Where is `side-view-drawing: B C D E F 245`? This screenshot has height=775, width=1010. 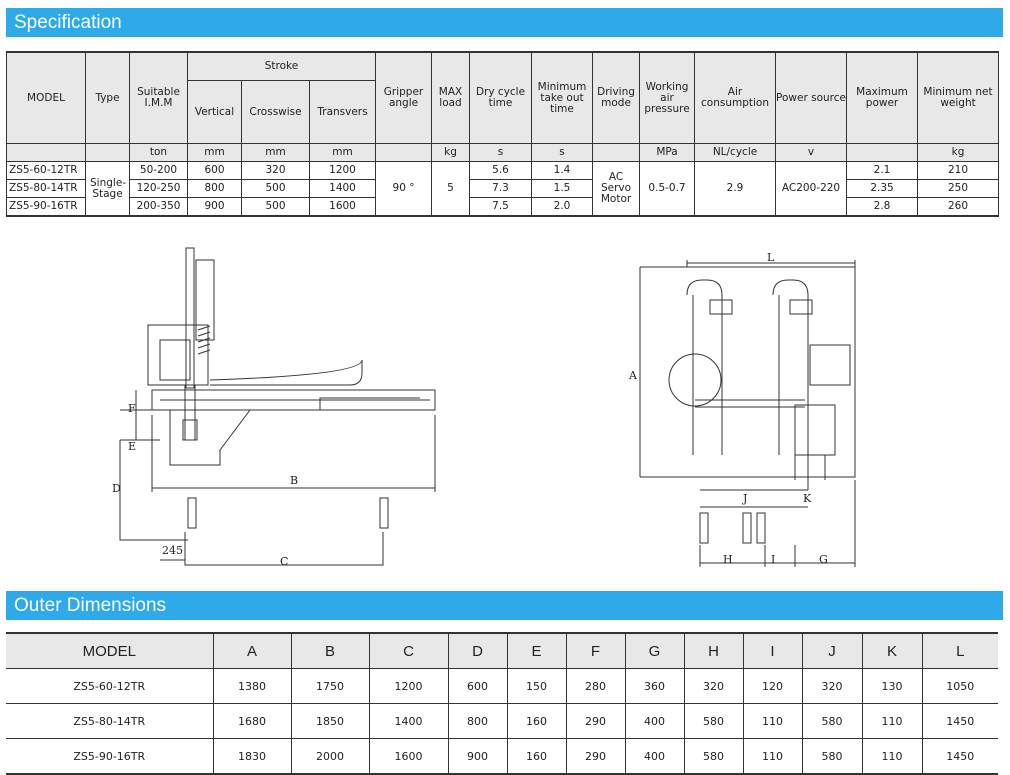 side-view-drawing: B C D E F 245 is located at coordinates (274, 407).